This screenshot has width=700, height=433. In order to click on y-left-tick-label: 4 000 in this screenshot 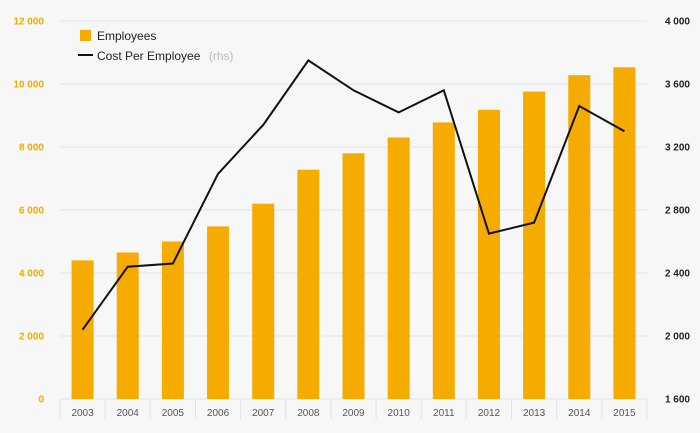, I will do `click(31, 274)`.